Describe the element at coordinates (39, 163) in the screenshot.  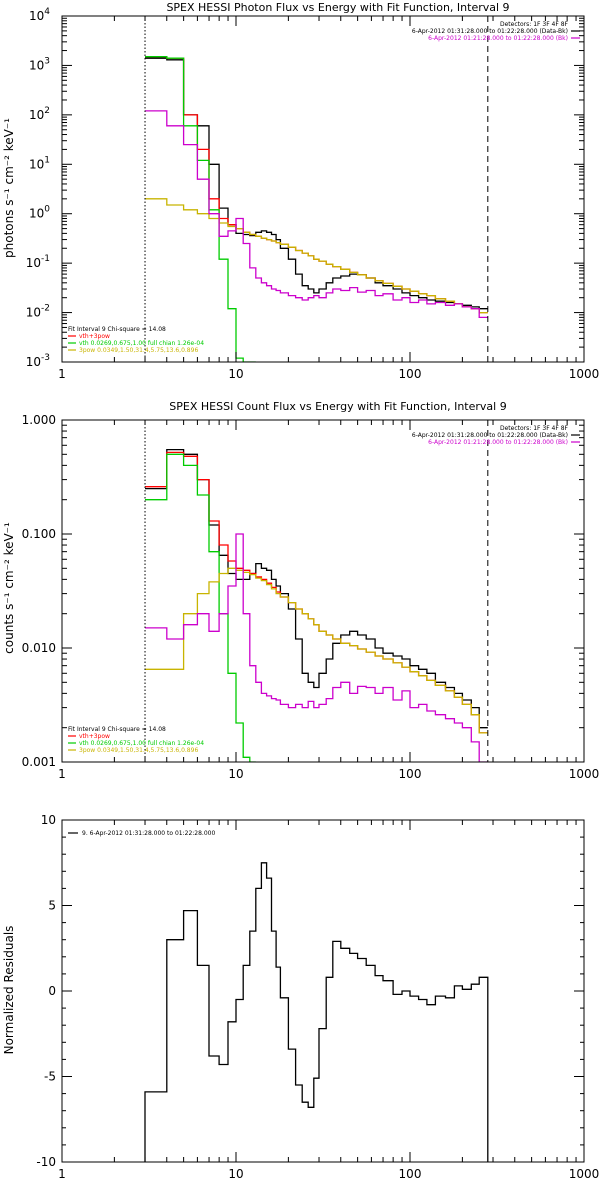
I see `y-tick-label: 10¹` at that location.